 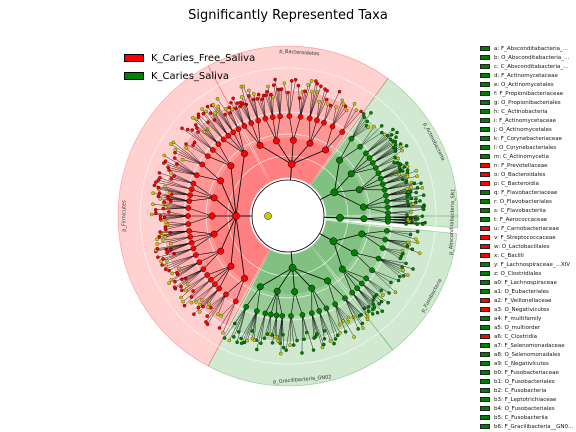 I want to click on taxa-legend-item: j: O_Actinomycetales, so click(x=528, y=129).